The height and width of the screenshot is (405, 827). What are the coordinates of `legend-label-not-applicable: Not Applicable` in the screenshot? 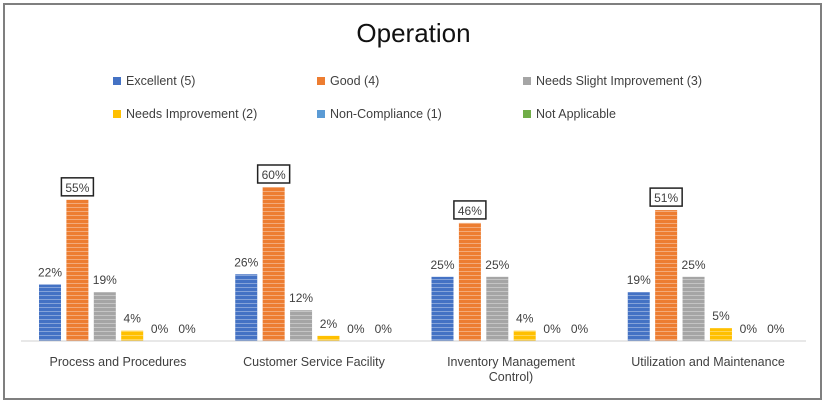 It's located at (576, 114).